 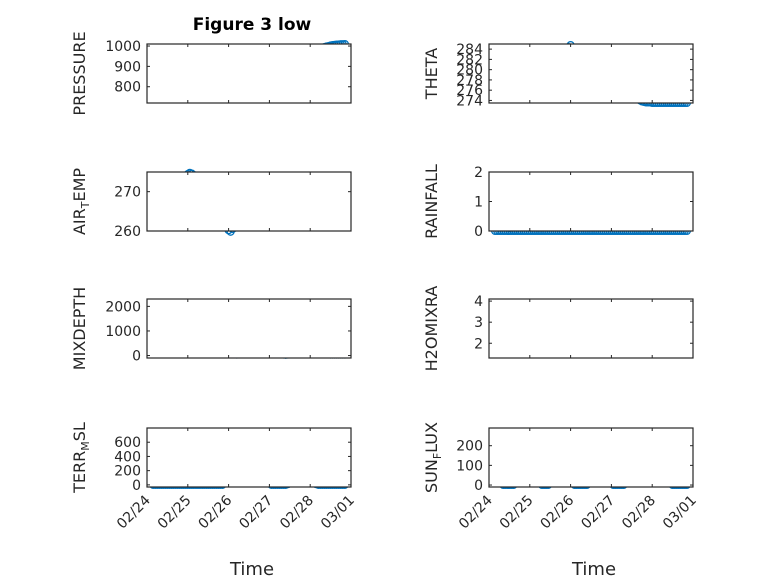 What do you see at coordinates (79, 328) in the screenshot?
I see `y-axis-label: MIXDEPTH` at bounding box center [79, 328].